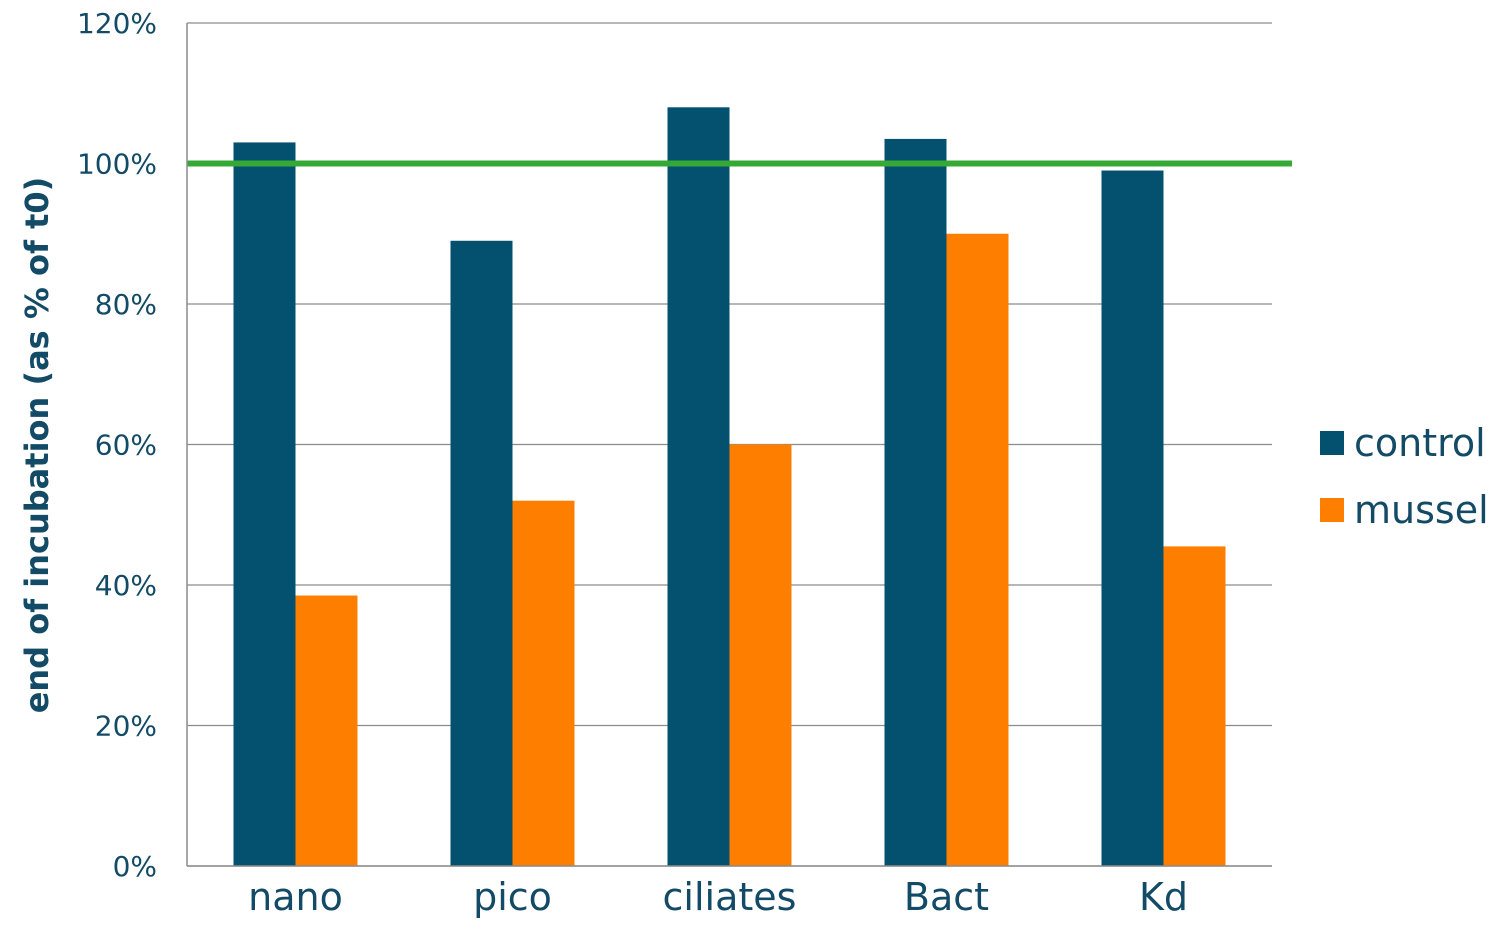 The width and height of the screenshot is (1506, 947). What do you see at coordinates (512, 897) in the screenshot?
I see `x-category-label: pico` at bounding box center [512, 897].